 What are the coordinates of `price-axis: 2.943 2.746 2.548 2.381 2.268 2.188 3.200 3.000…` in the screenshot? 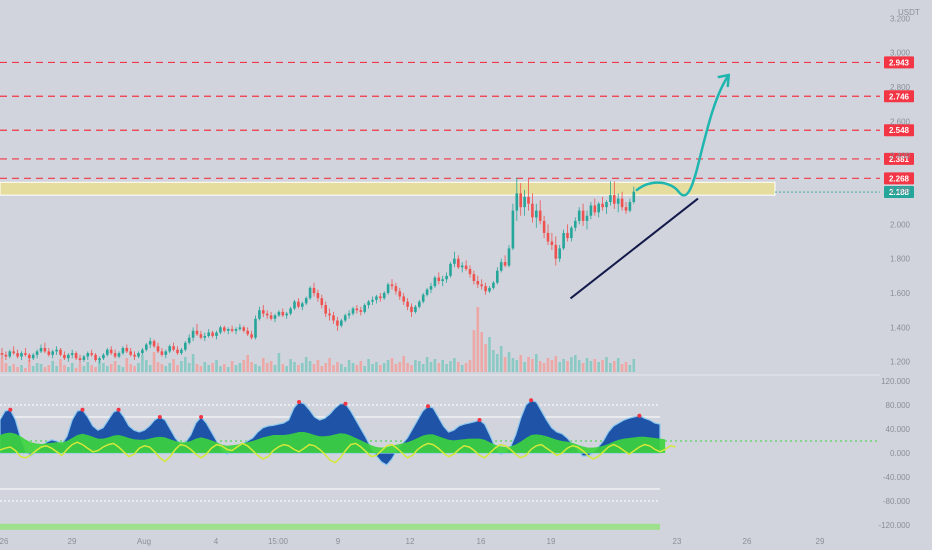 It's located at (896, 272).